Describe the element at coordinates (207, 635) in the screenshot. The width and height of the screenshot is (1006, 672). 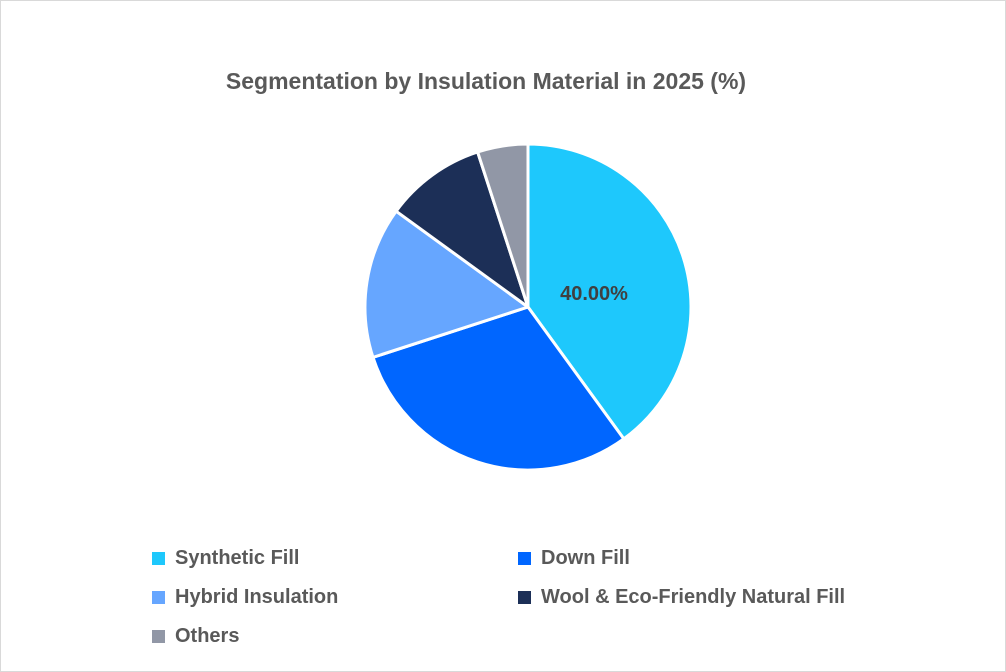
I see `legend-label: Others` at that location.